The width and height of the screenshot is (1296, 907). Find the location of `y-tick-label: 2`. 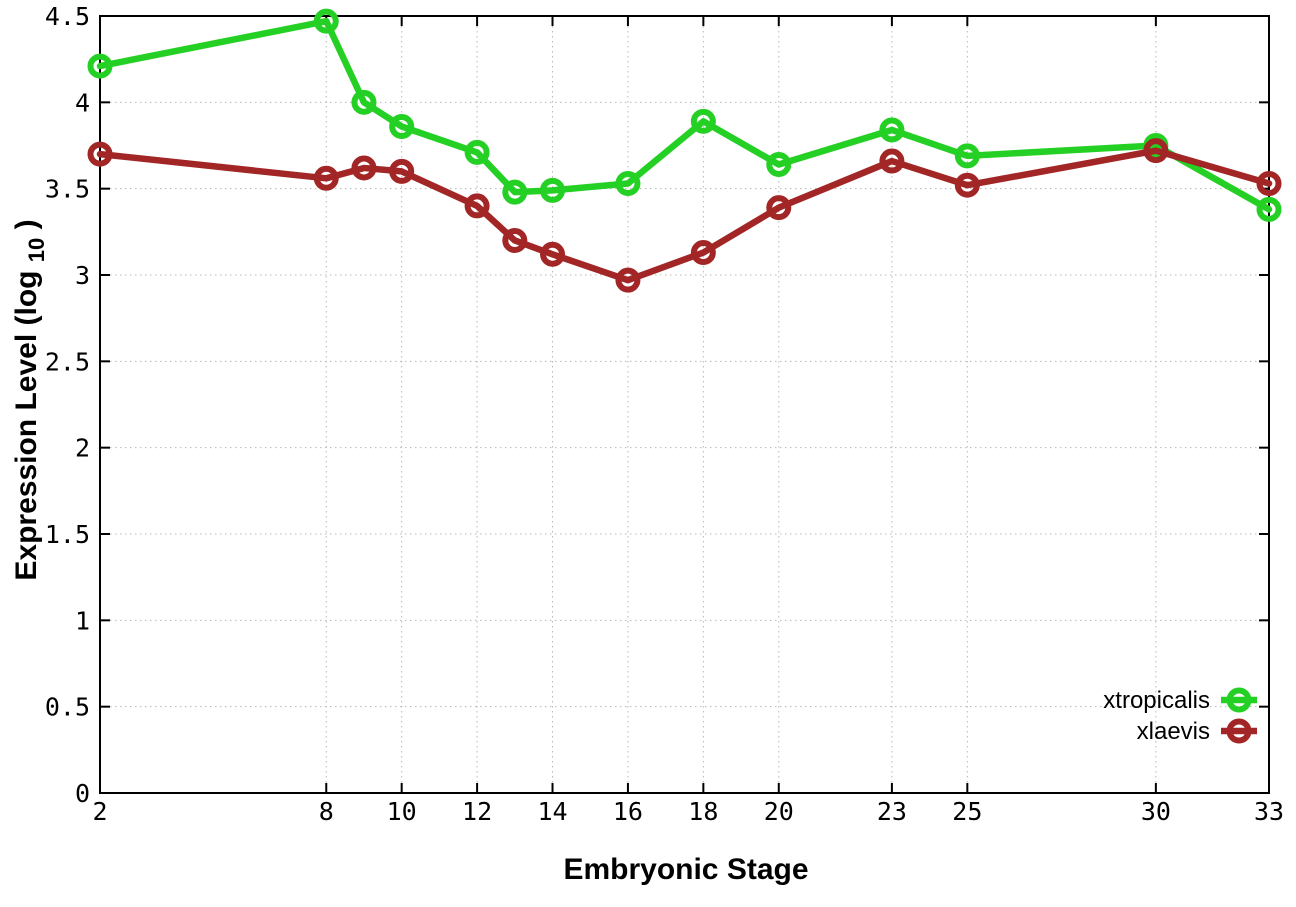

y-tick-label: 2 is located at coordinates (82, 448).